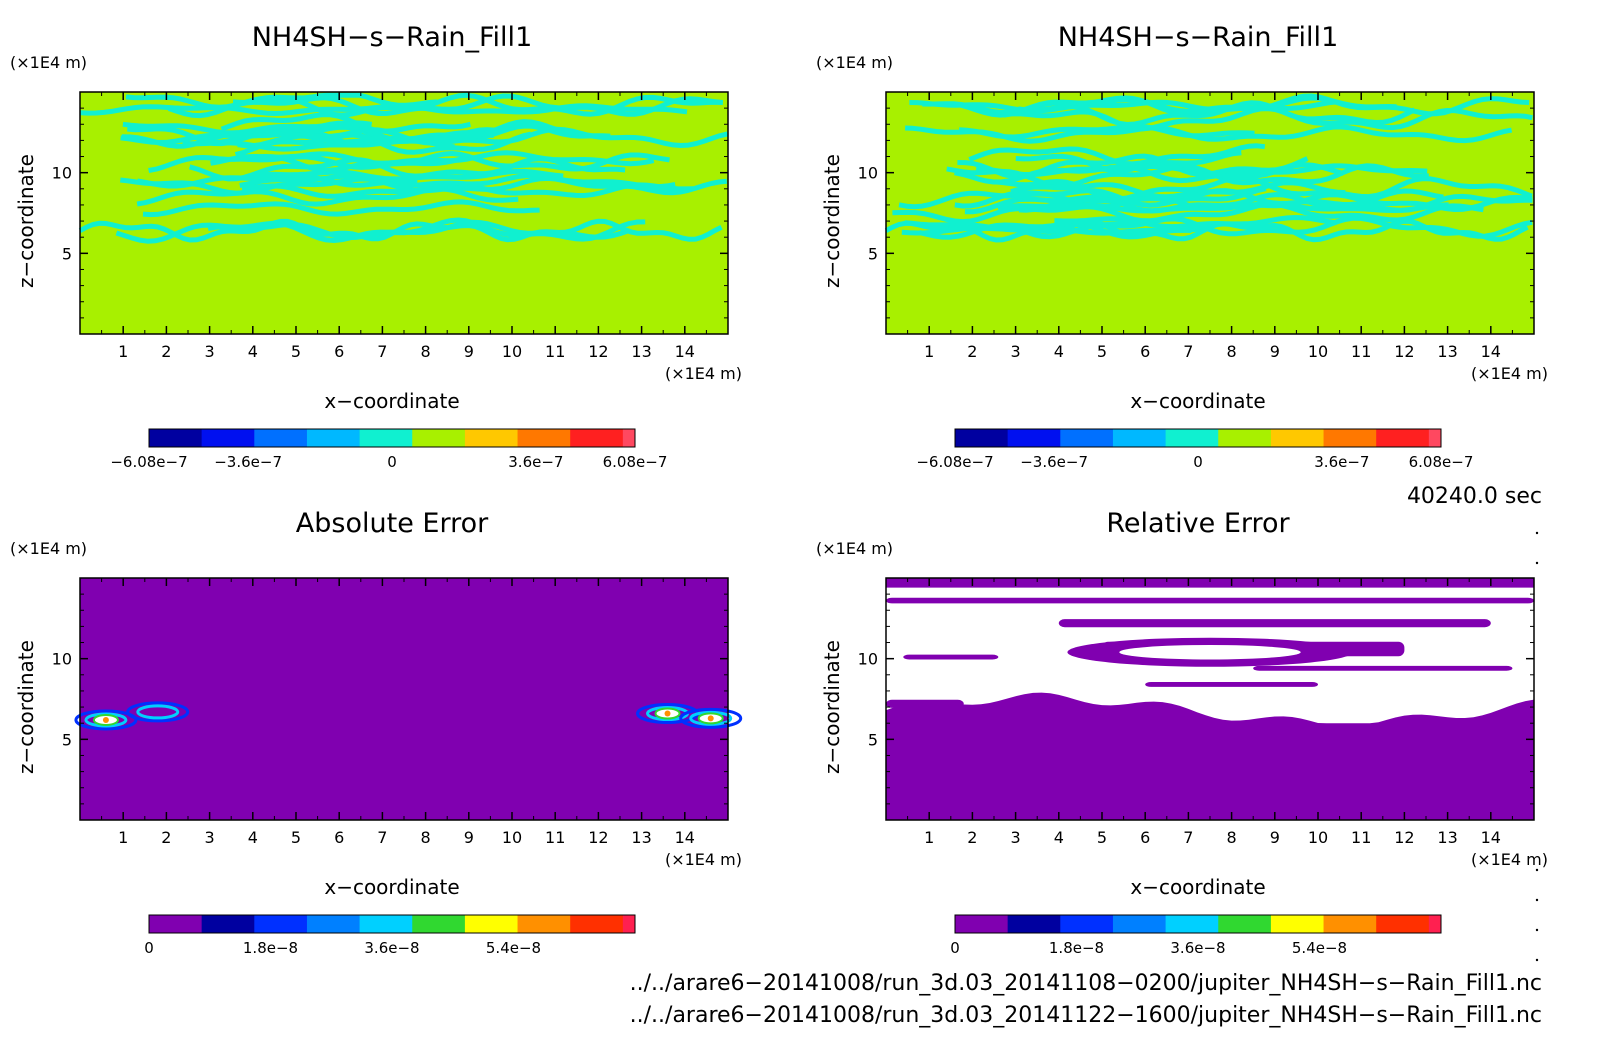  I want to click on x-tick-label: 3, so click(210, 837).